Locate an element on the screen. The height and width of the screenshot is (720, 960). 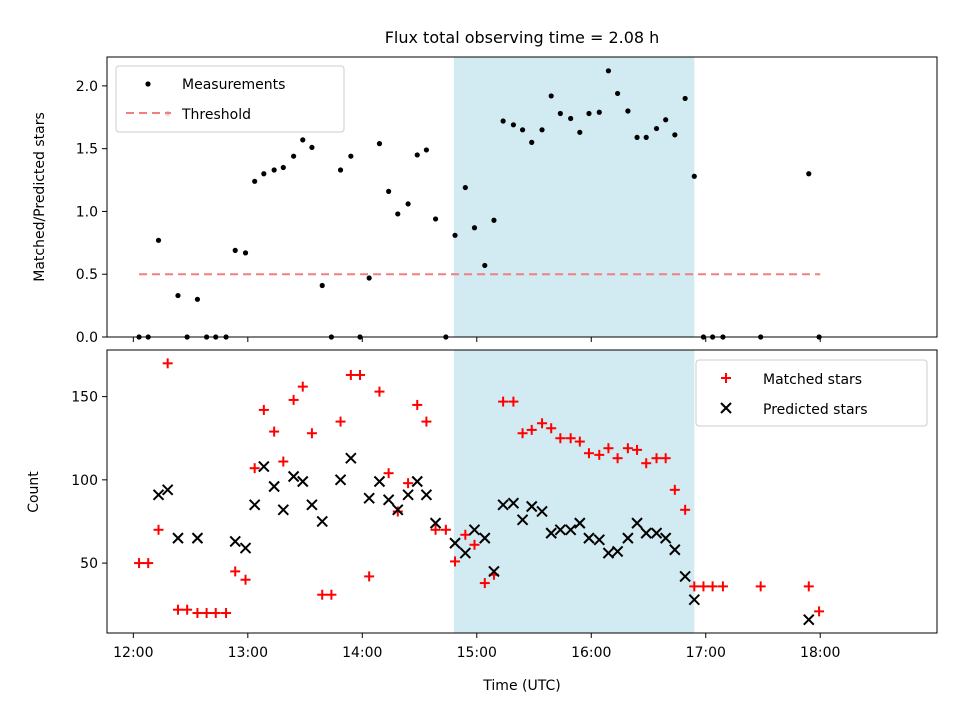
legend-matched-marker is located at coordinates (726, 378).